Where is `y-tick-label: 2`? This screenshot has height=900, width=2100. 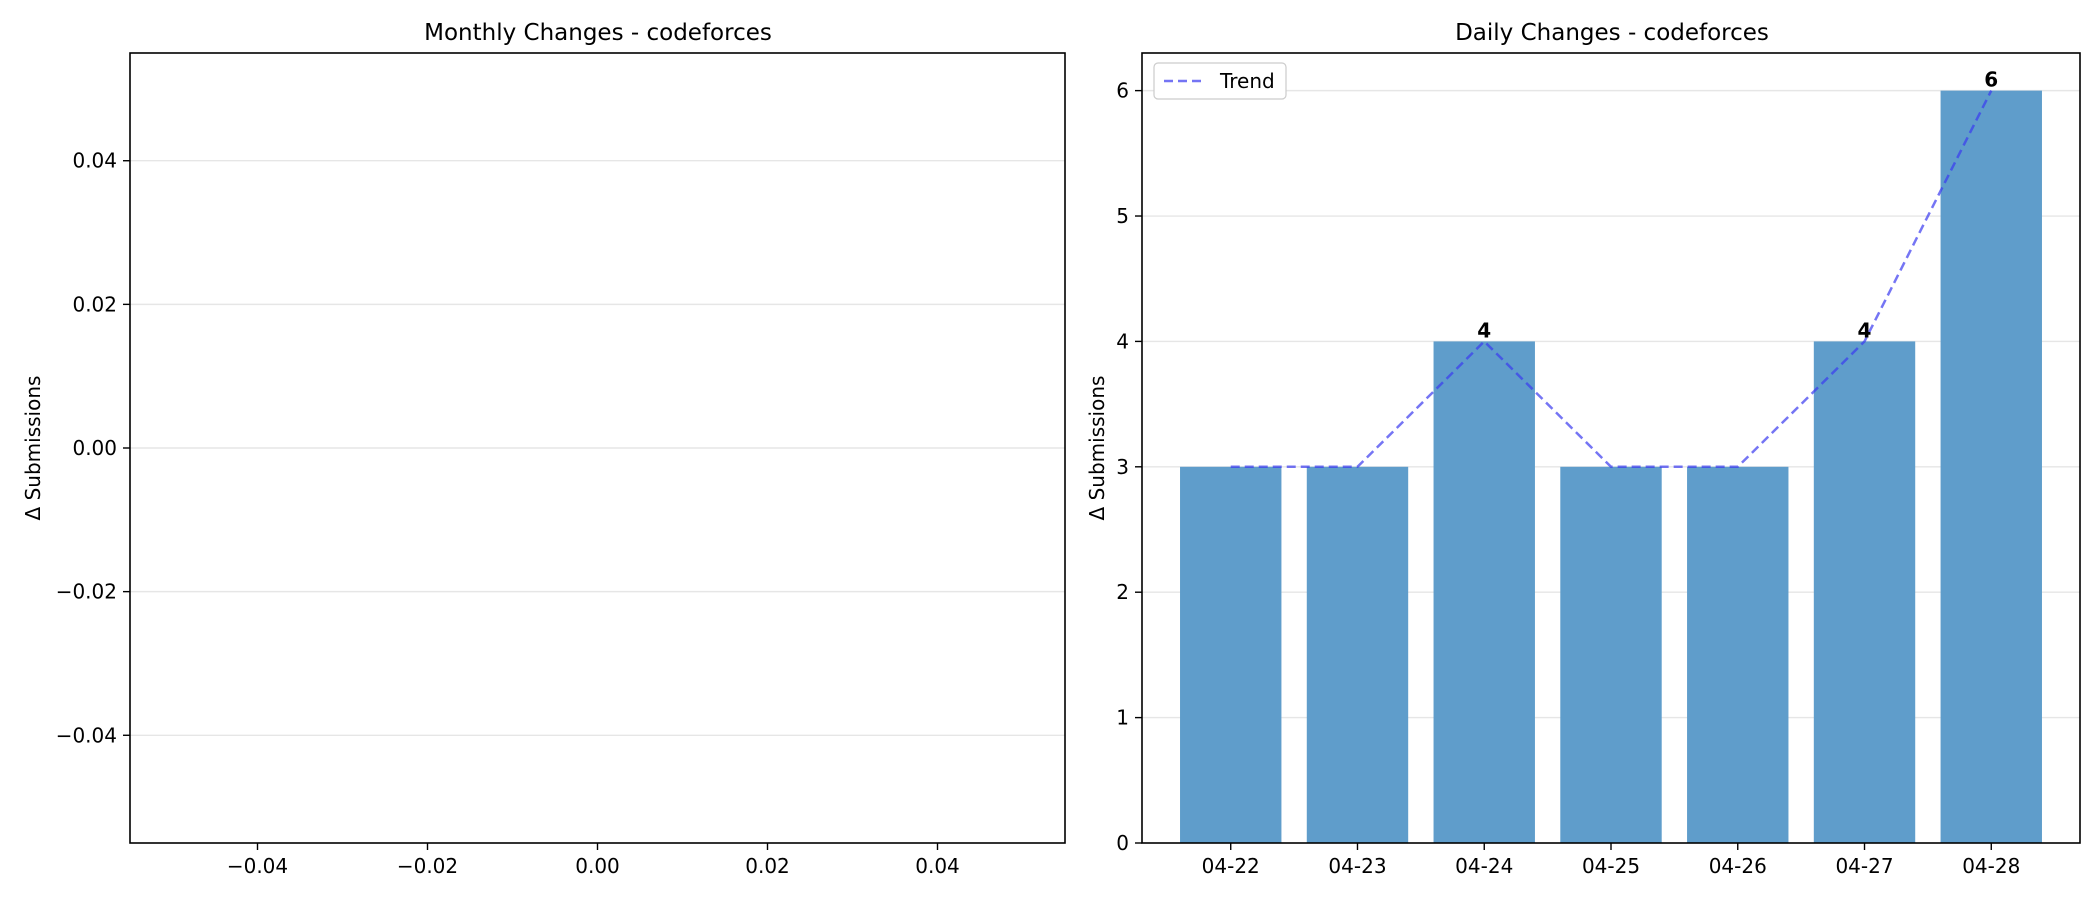
y-tick-label: 2 is located at coordinates (1122, 592).